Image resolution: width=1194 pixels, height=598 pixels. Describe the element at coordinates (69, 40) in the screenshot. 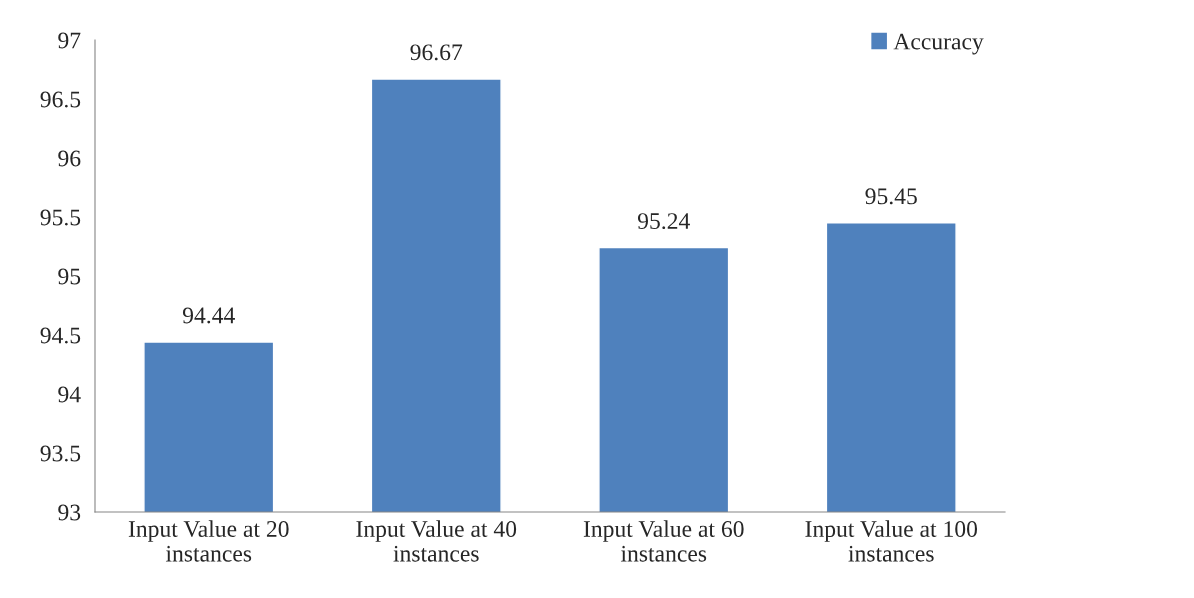

I see `y-tick-label: 97` at that location.